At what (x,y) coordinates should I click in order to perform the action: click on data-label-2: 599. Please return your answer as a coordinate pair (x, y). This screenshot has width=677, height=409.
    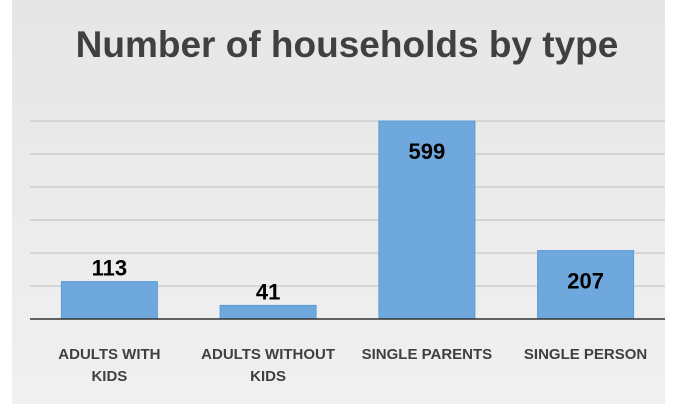
    Looking at the image, I should click on (427, 151).